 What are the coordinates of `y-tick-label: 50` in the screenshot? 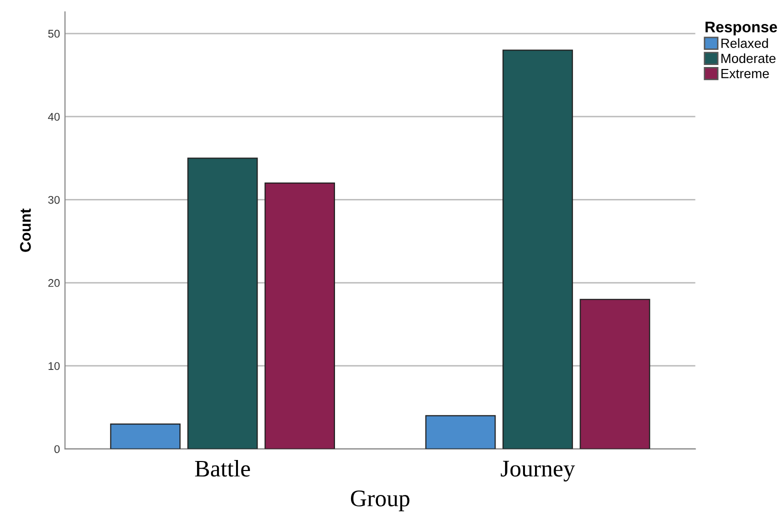 It's located at (54, 34).